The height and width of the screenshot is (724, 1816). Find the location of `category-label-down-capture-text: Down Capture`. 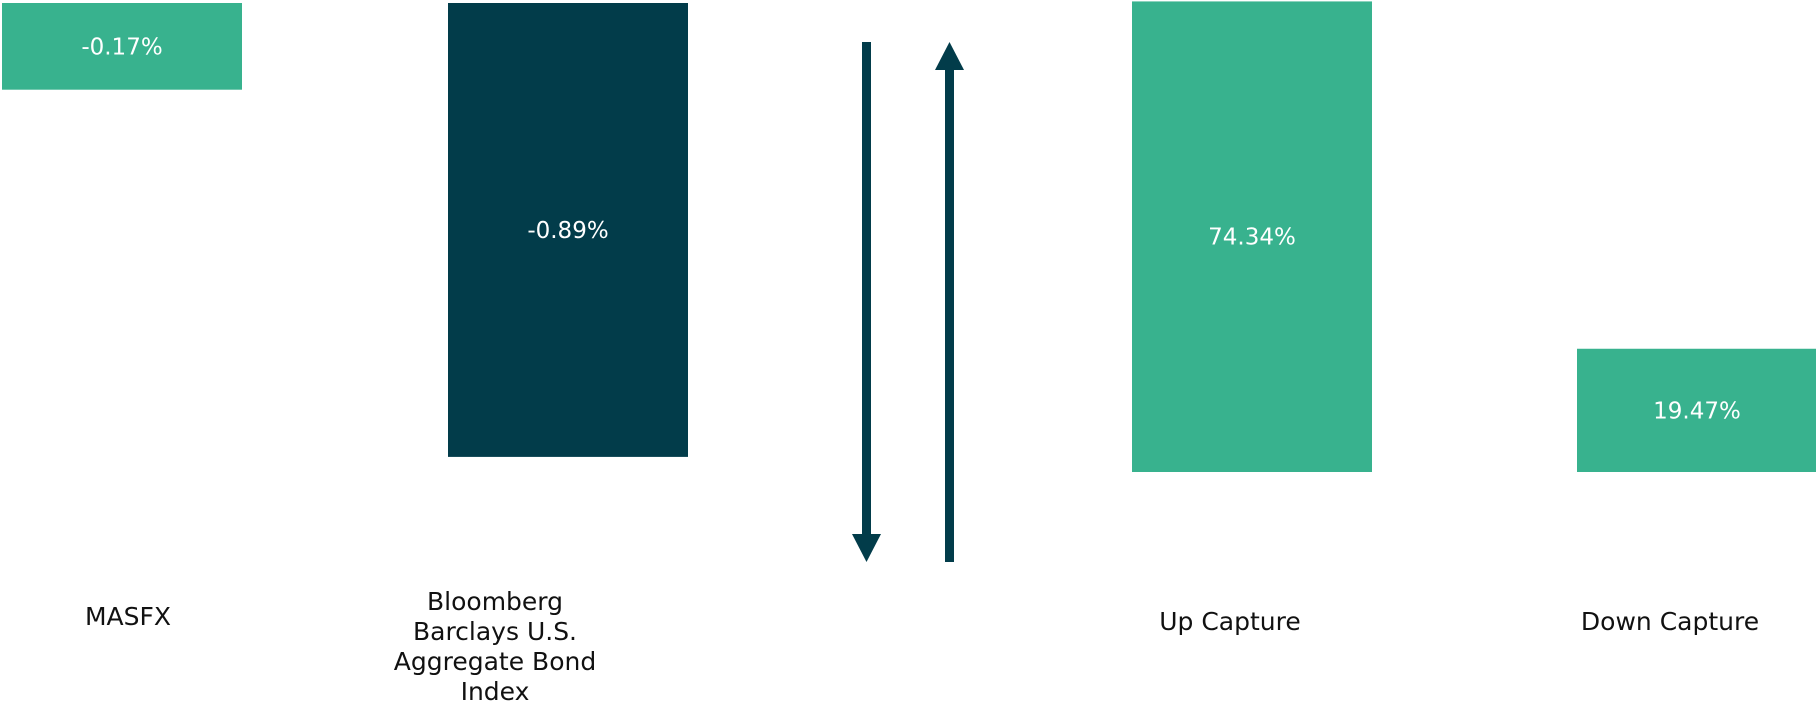

category-label-down-capture-text: Down Capture is located at coordinates (1670, 621).